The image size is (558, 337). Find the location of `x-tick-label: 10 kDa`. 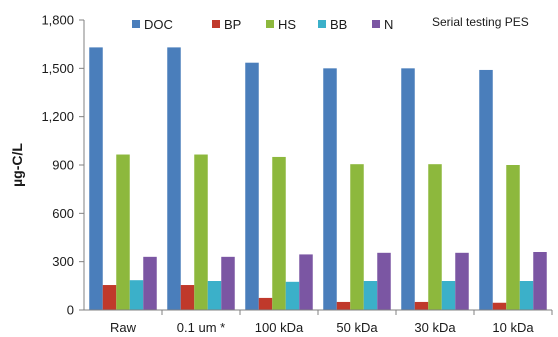

x-tick-label: 10 kDa is located at coordinates (513, 327).